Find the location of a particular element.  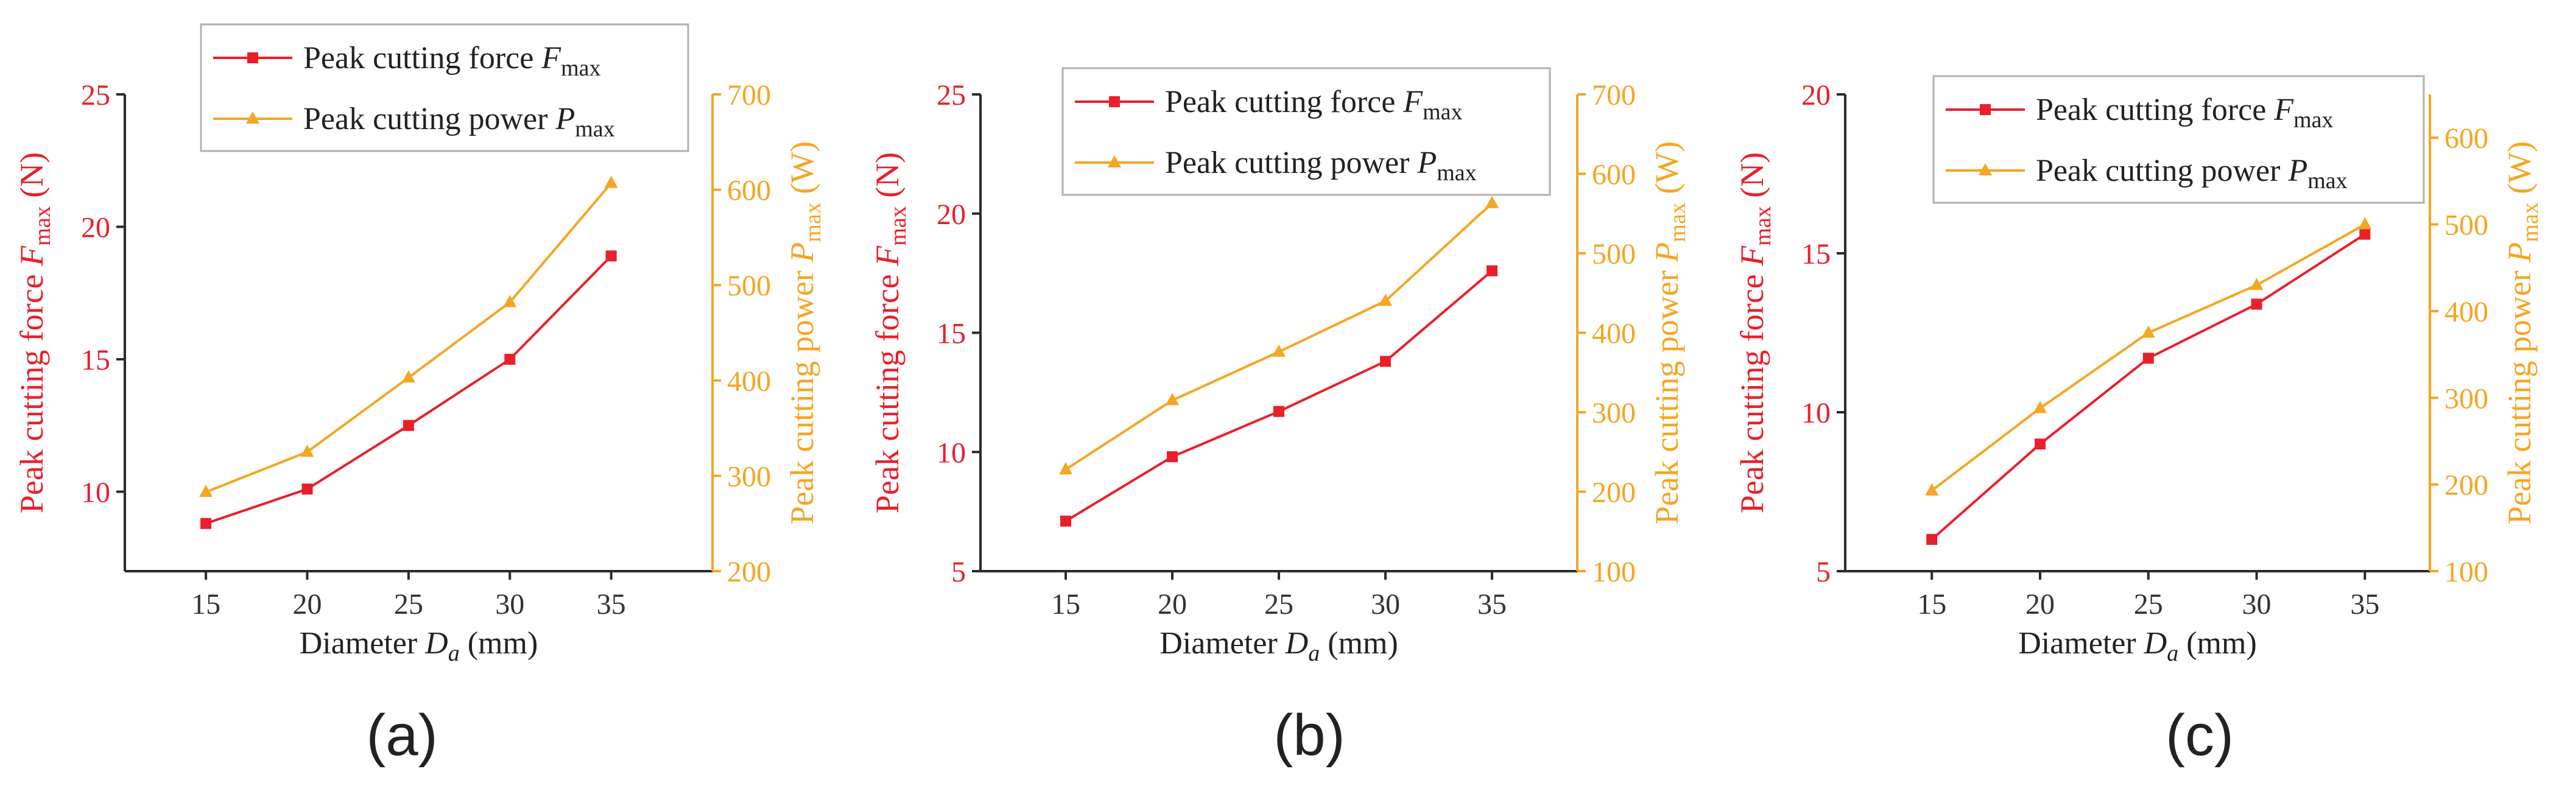

left-y-tick-label: 10 is located at coordinates (951, 453).